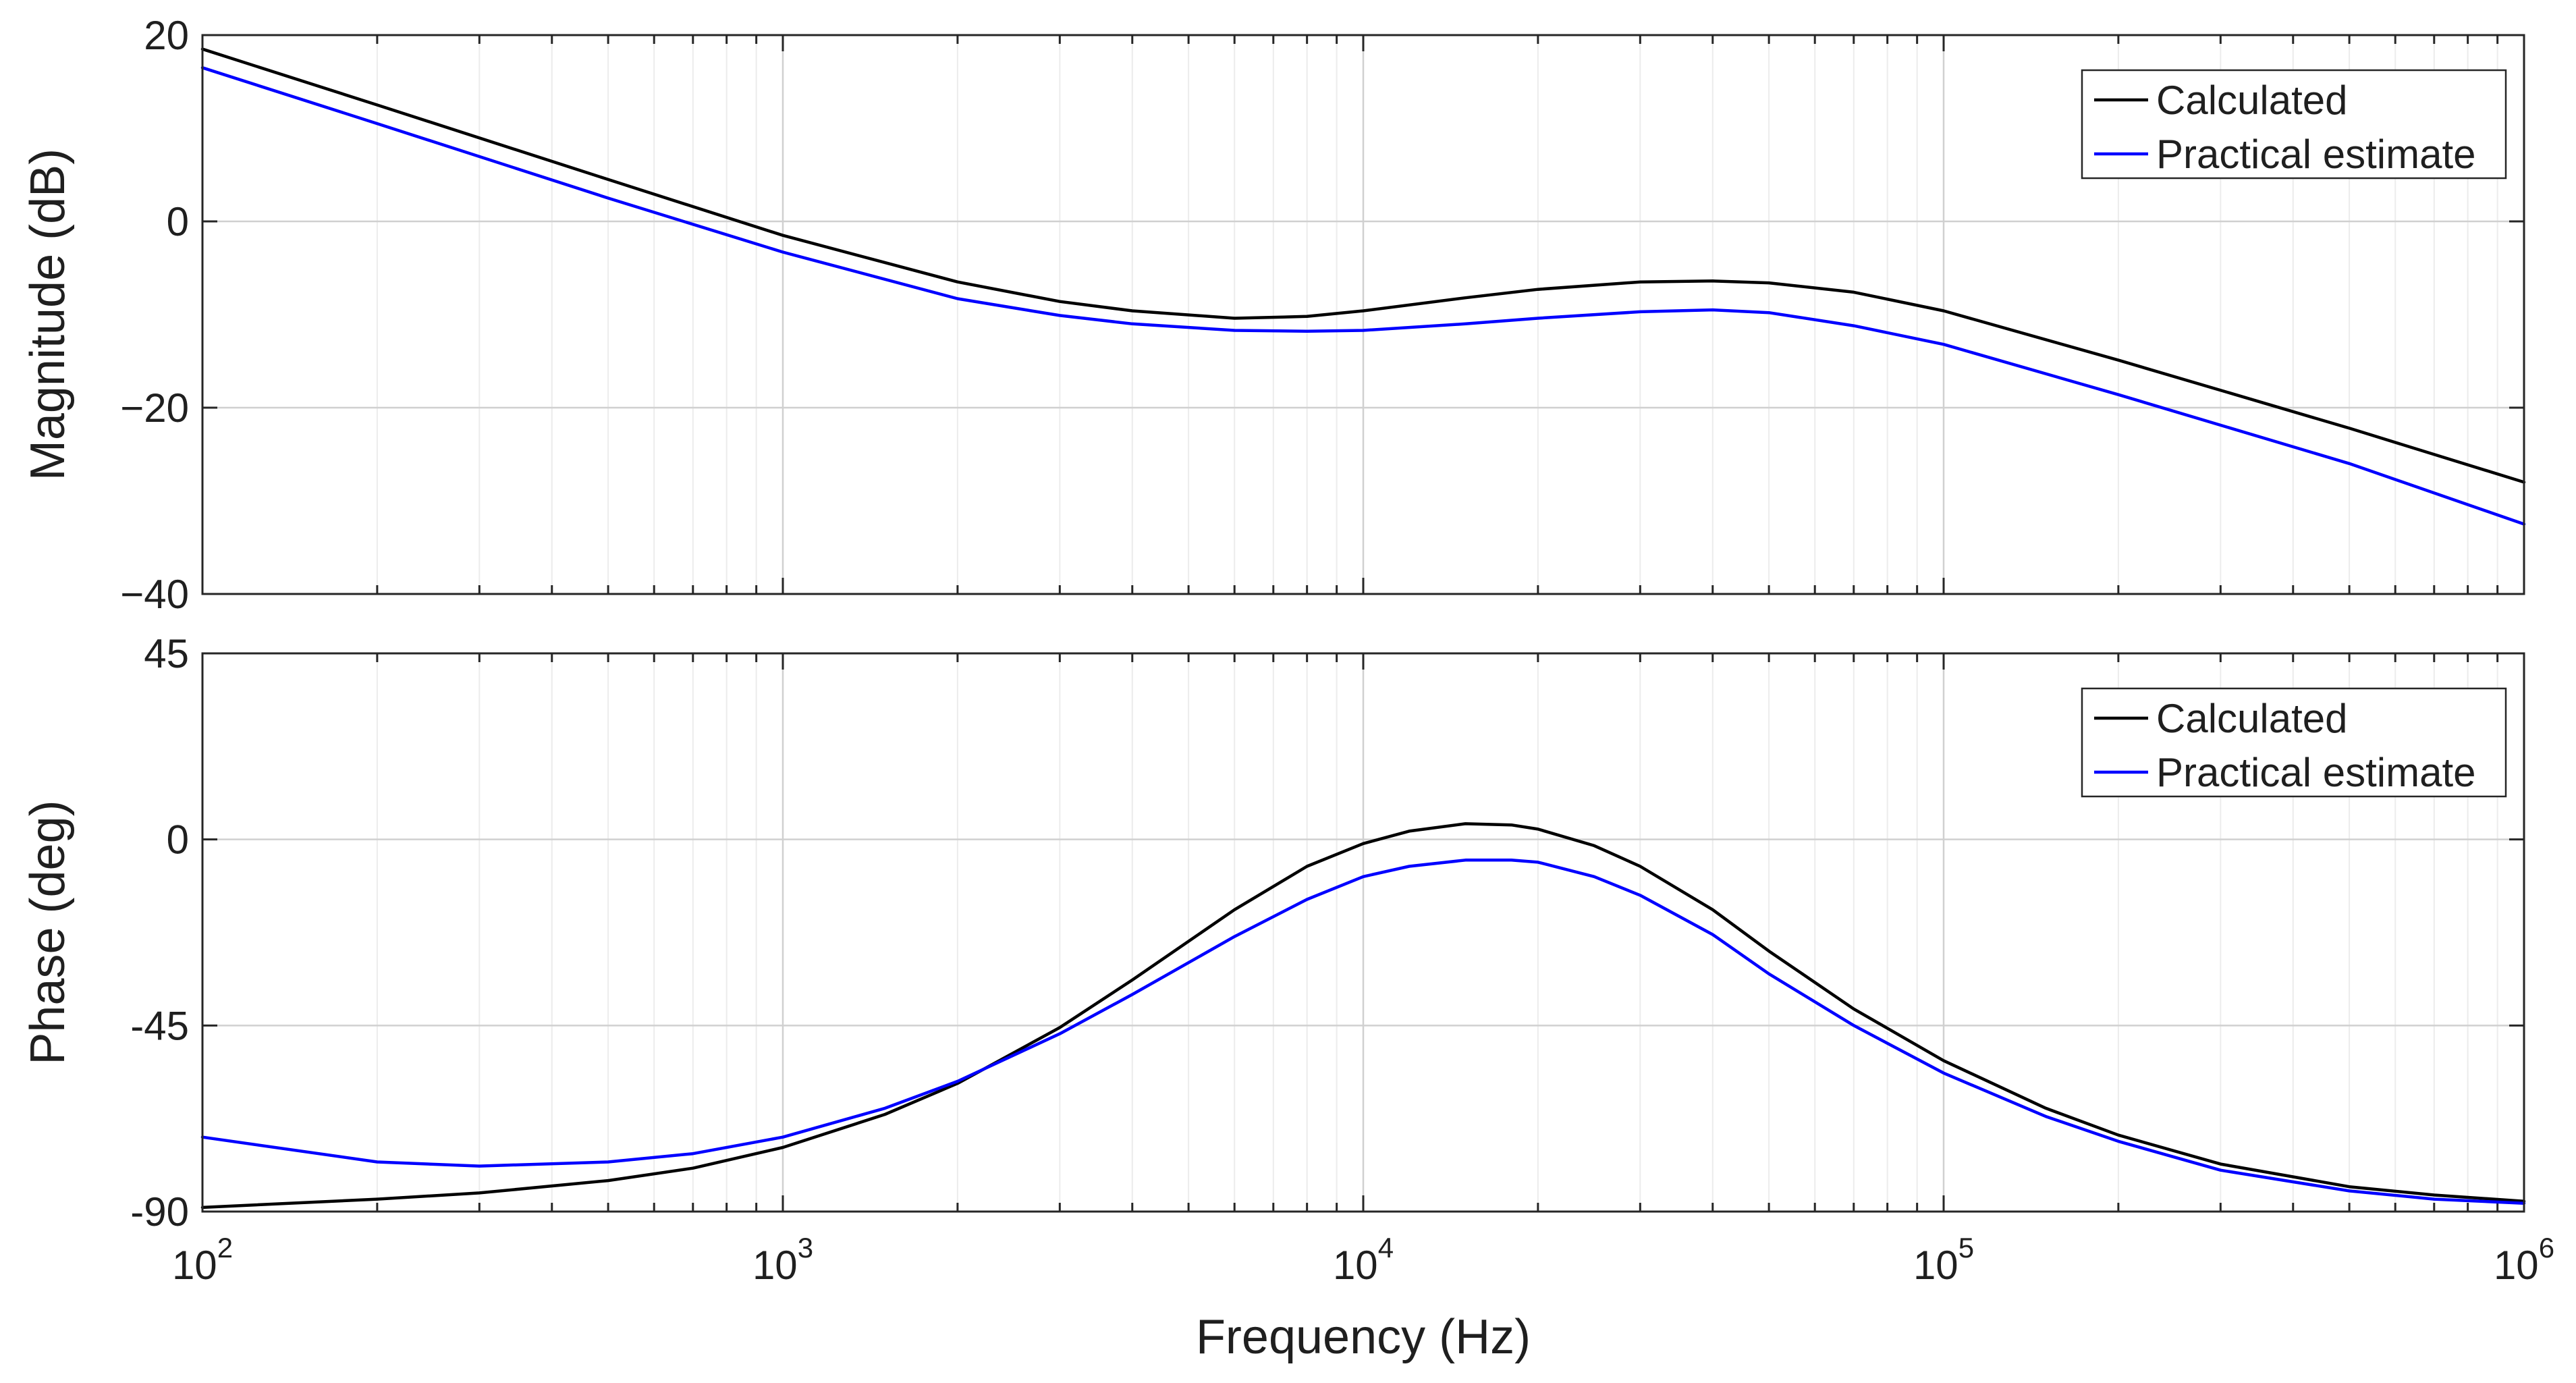 The image size is (2576, 1383). Describe the element at coordinates (1363, 1260) in the screenshot. I see `x-tick-label: 10⁴` at that location.